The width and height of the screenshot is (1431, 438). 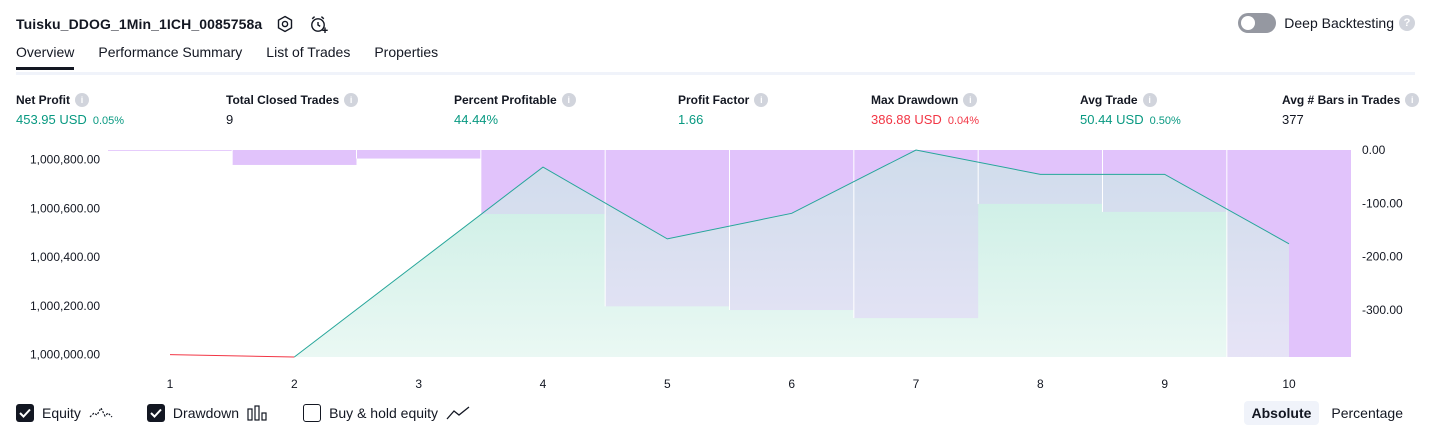 I want to click on chart-legend: Equity Drawdown Buy & hold equity, so click(x=260, y=413).